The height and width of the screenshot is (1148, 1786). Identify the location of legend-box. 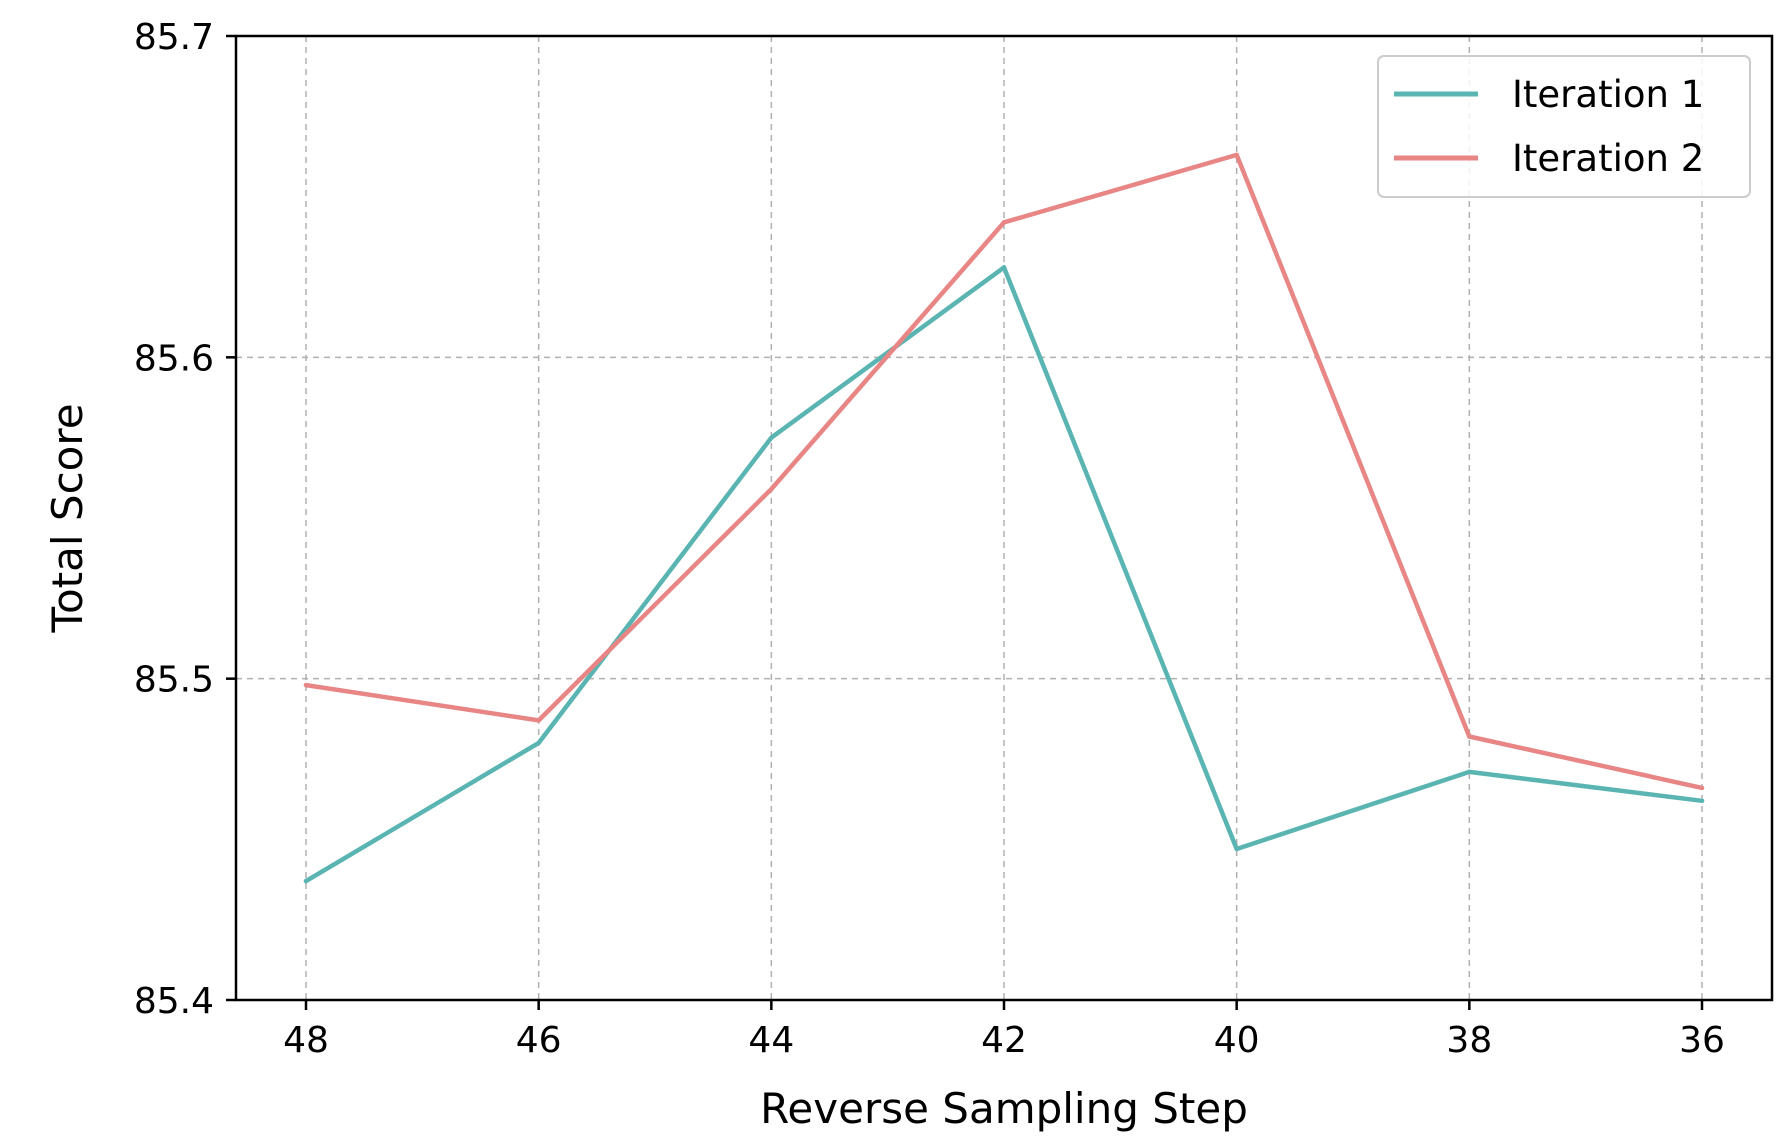
(1564, 126).